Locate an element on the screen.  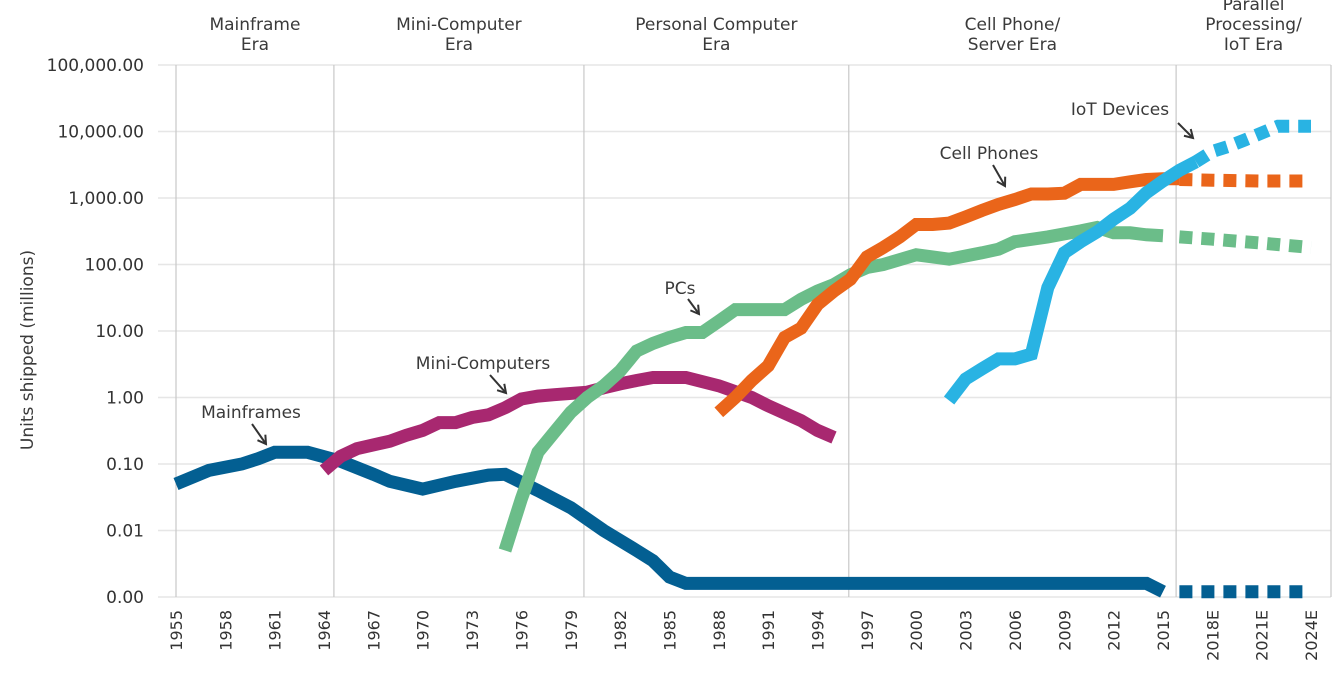
x-tick-label: 1955 is located at coordinates (176, 630).